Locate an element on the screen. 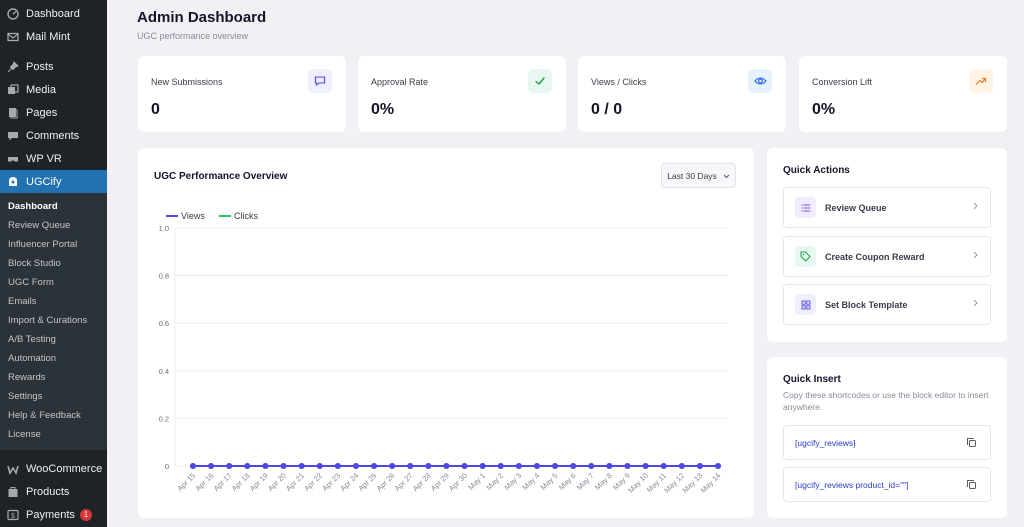  set-block-template-button: Set Block Template is located at coordinates (887, 304).